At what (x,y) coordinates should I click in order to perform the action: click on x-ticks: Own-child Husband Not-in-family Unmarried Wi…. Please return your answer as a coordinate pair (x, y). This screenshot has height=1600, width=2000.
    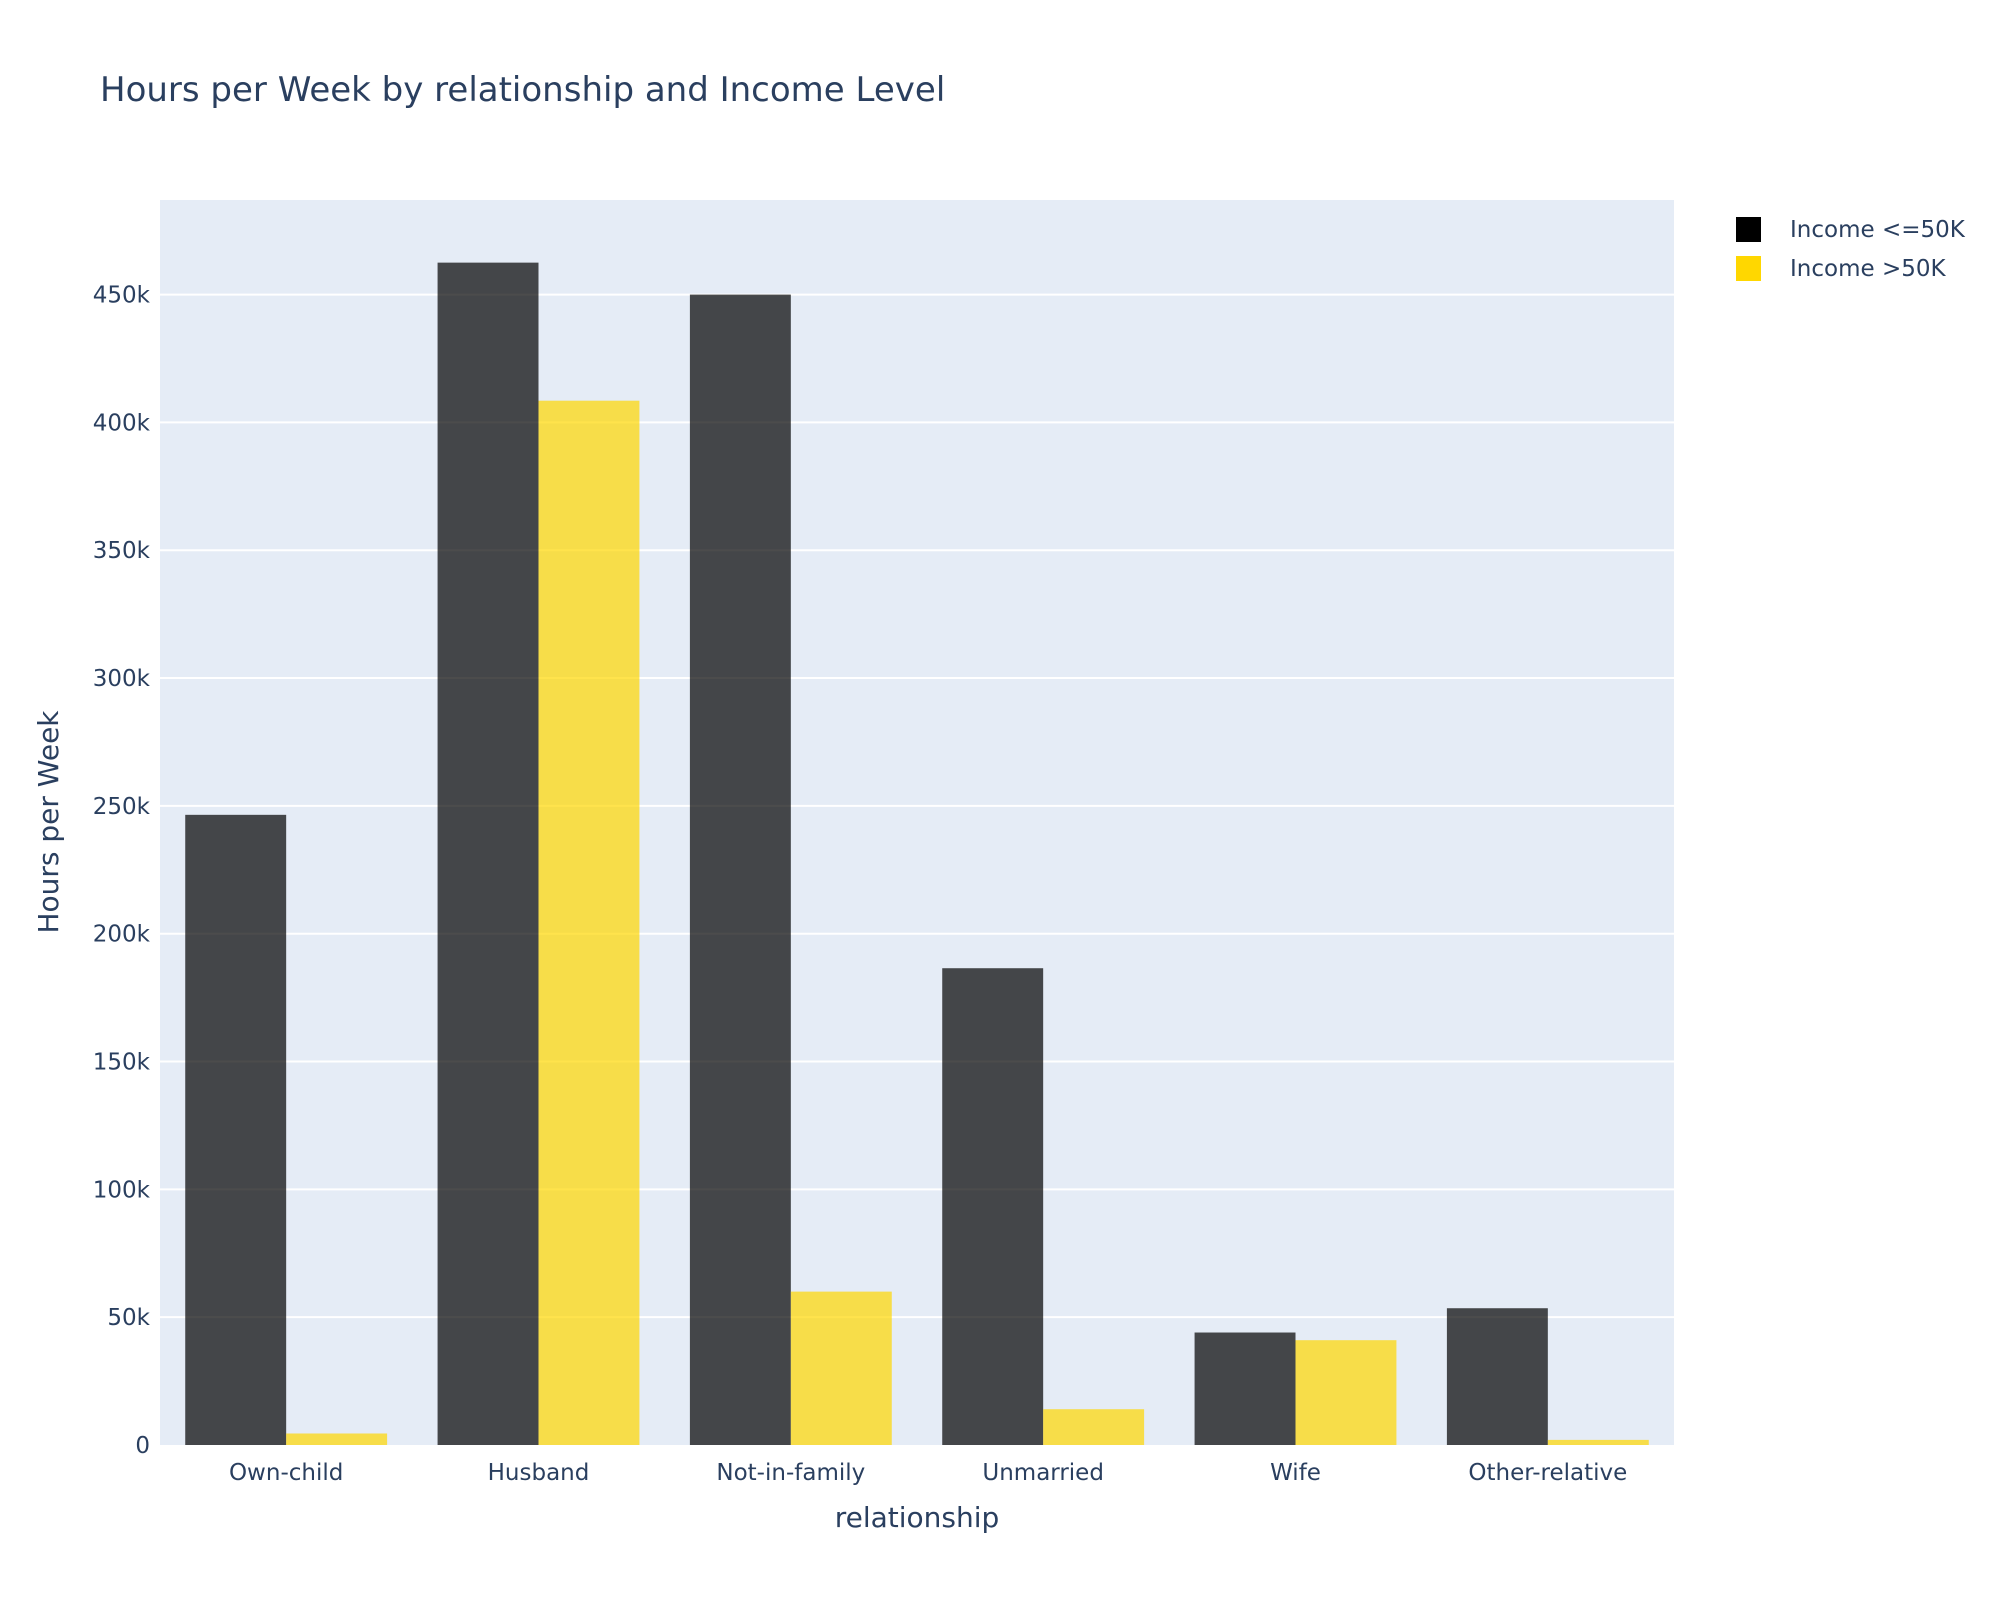
    Looking at the image, I should click on (928, 1473).